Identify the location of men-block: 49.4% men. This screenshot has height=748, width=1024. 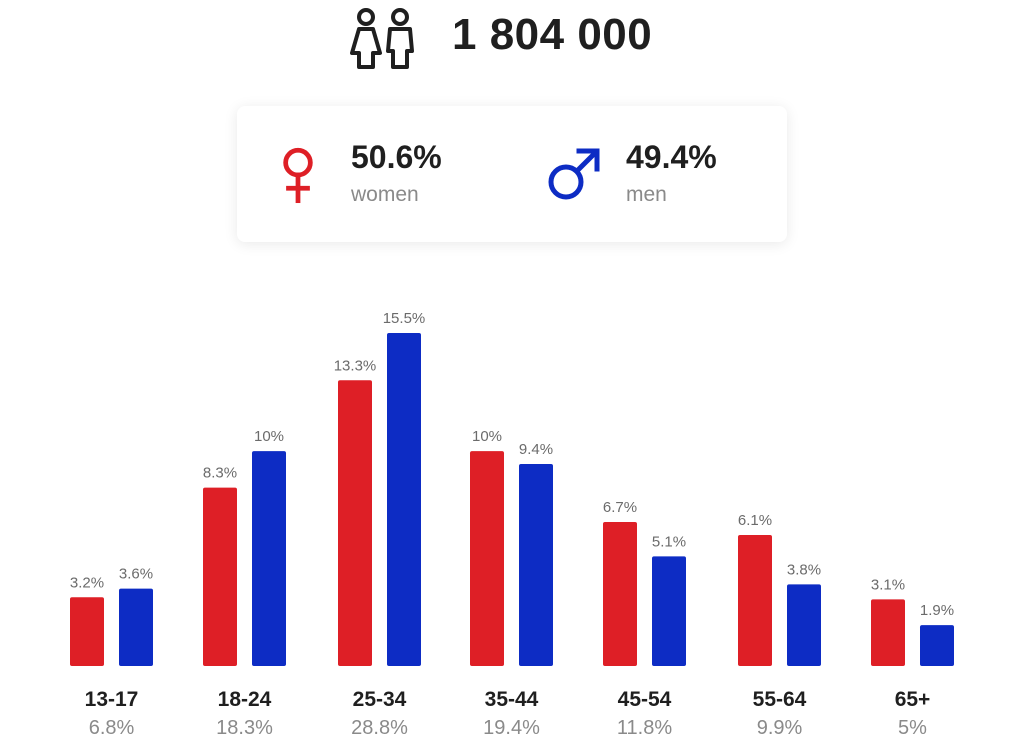
(649, 174).